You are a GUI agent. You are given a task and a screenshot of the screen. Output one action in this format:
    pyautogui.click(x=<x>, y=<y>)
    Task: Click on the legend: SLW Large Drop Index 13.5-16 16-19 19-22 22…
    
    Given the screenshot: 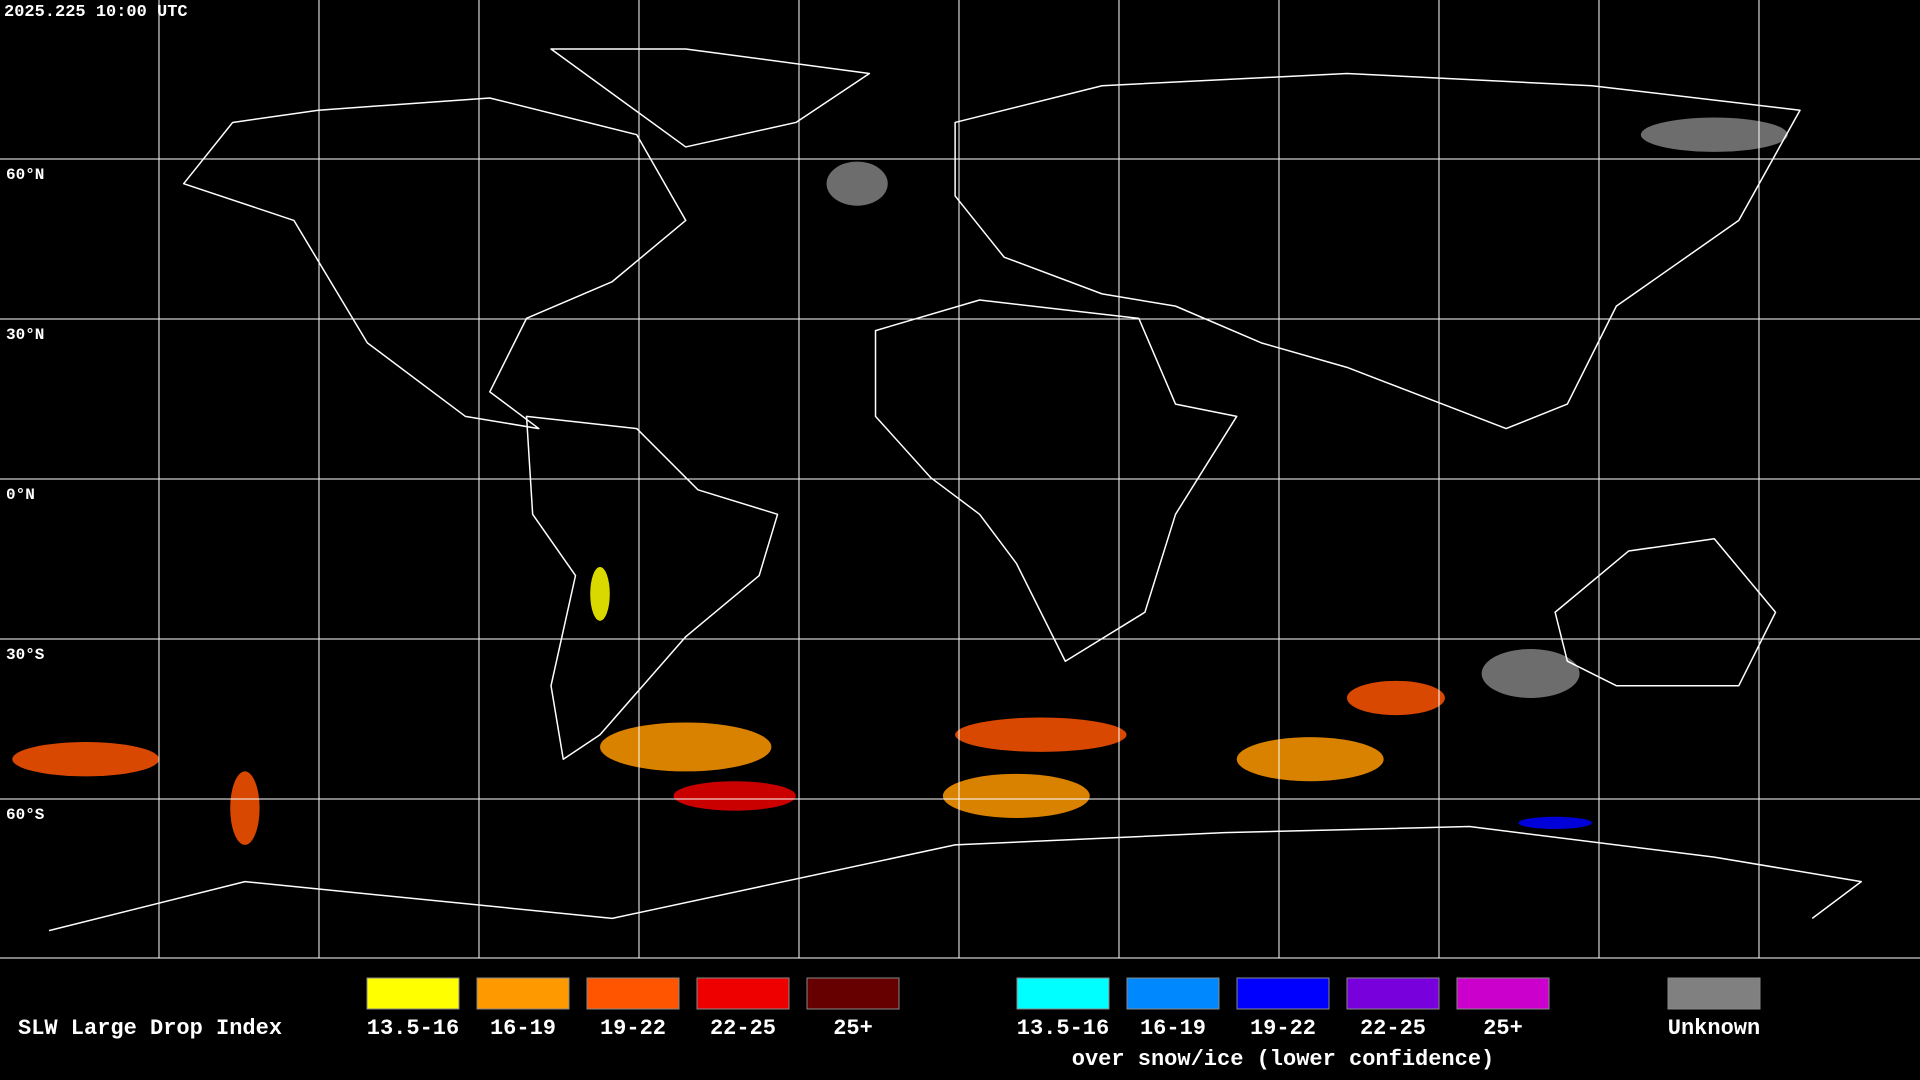 What is the action you would take?
    pyautogui.click(x=889, y=1024)
    